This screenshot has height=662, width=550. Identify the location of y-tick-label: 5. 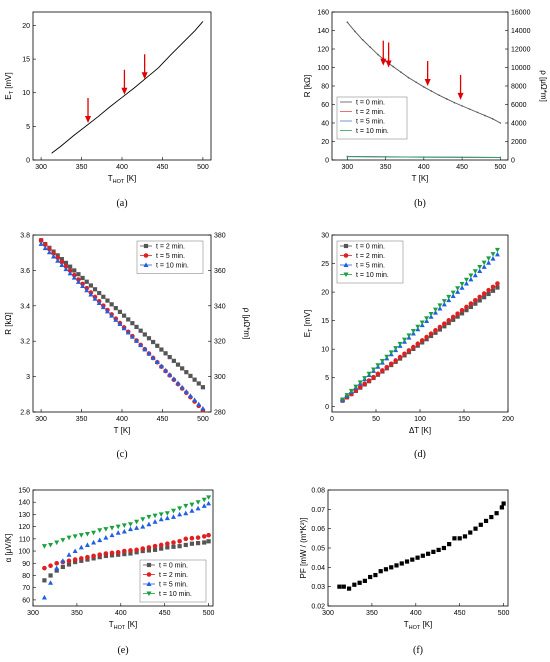
(28, 127).